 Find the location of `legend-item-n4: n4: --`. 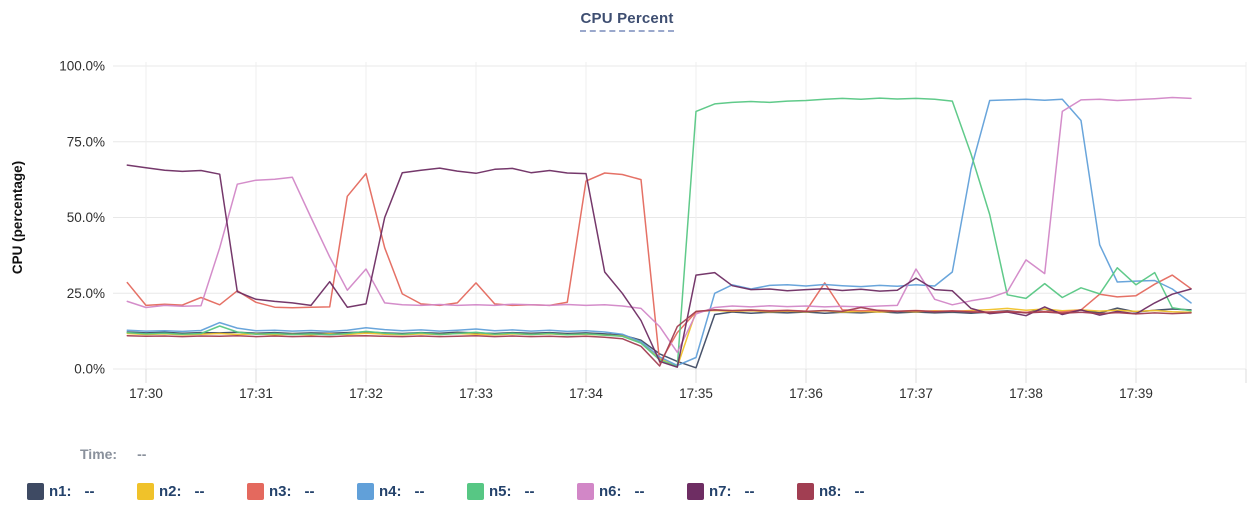

legend-item-n4: n4: -- is located at coordinates (412, 491).